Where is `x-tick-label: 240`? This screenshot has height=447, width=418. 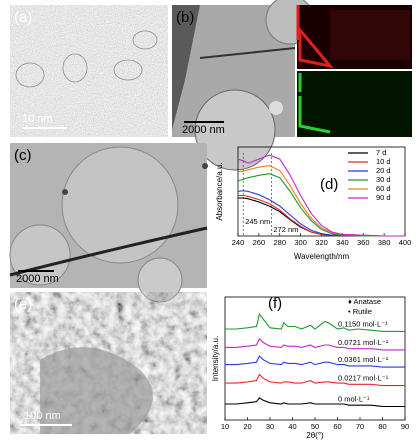
x-tick-label: 240 is located at coordinates (238, 242).